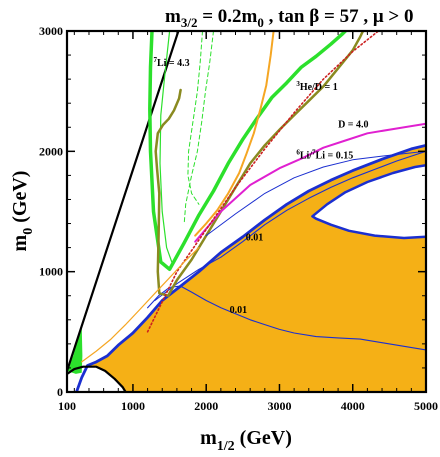  I want to click on series-contour-0.01-lower, so click(286, 318).